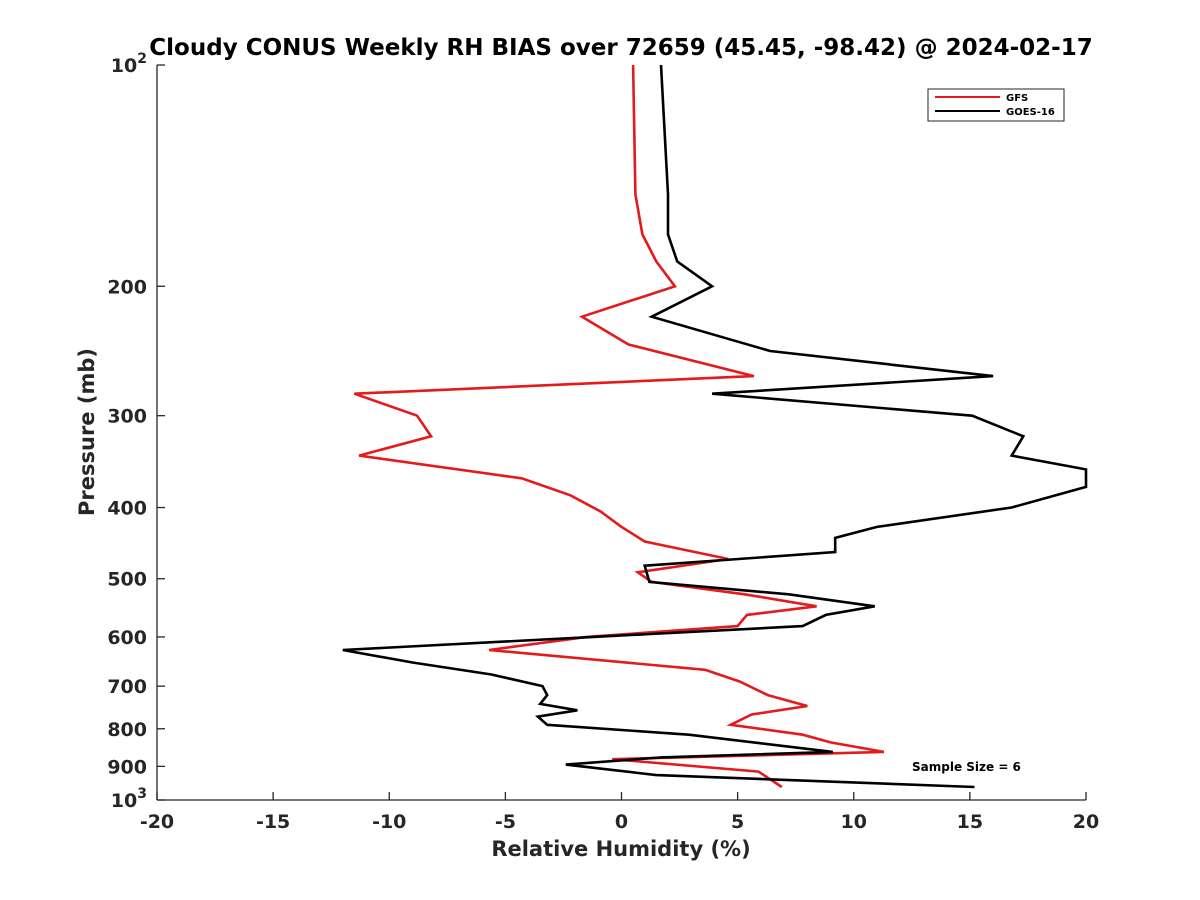 This screenshot has width=1200, height=900. What do you see at coordinates (854, 822) in the screenshot?
I see `x-tick-label: 10` at bounding box center [854, 822].